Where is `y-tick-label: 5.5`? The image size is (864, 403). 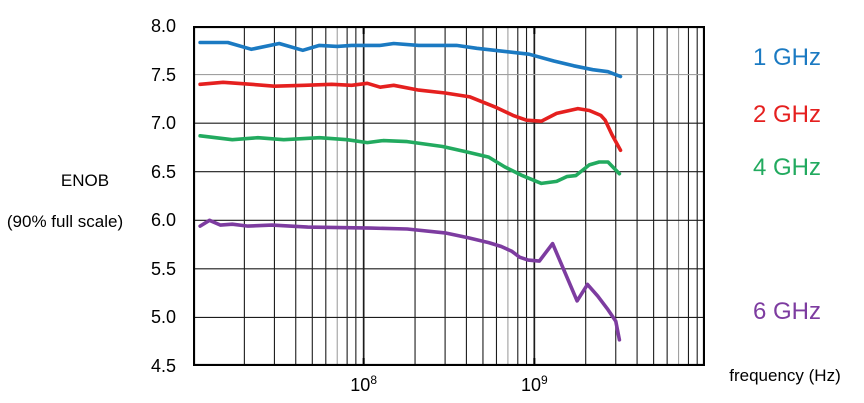 y-tick-label: 5.5 is located at coordinates (163, 268).